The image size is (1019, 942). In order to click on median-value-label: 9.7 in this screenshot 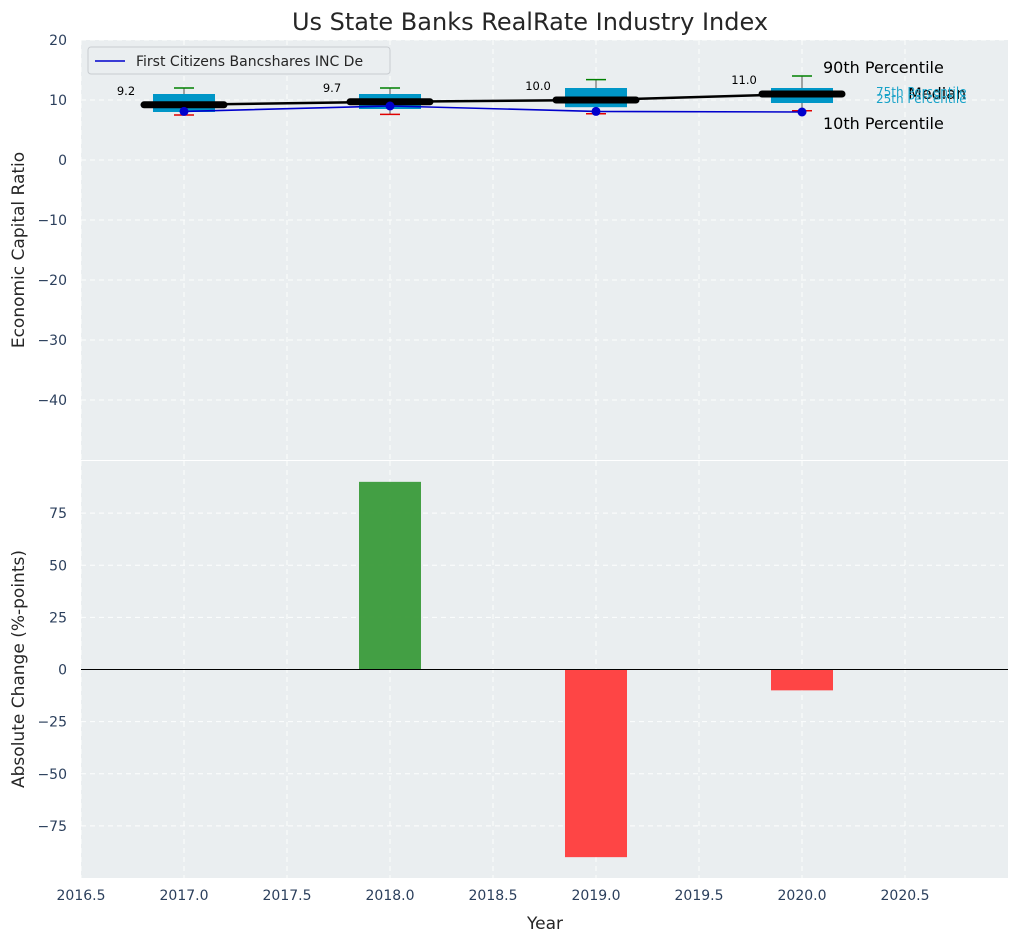, I will do `click(332, 88)`.